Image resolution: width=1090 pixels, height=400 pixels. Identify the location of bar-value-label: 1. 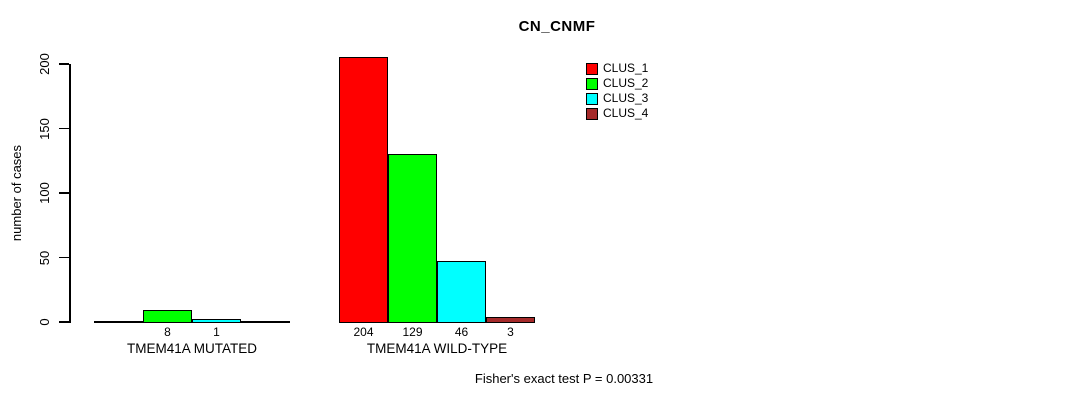
(216, 332).